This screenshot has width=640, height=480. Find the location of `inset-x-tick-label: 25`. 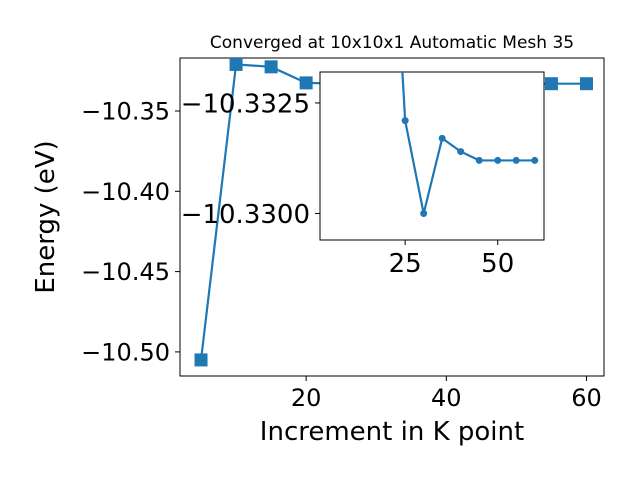

inset-x-tick-label: 25 is located at coordinates (405, 264).